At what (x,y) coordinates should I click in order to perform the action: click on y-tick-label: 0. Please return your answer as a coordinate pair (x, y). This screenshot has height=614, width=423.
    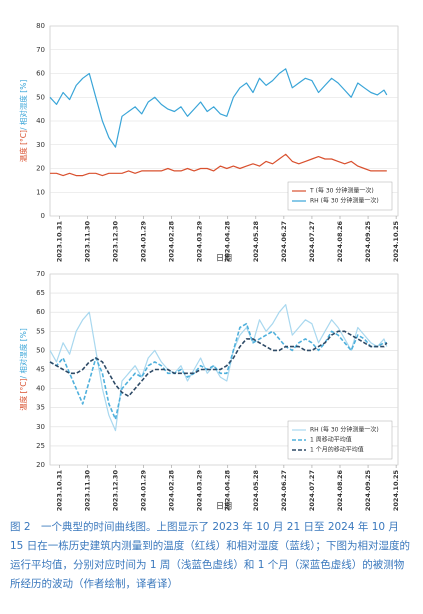
    Looking at the image, I should click on (43, 216).